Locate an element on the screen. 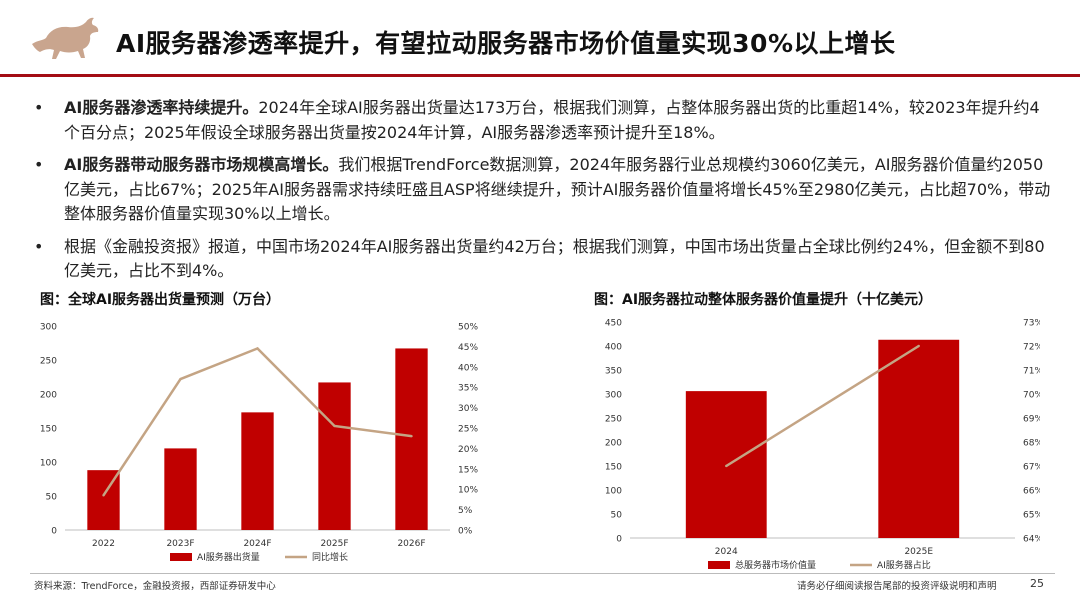 This screenshot has height=608, width=1080. bullet-lead: AI服务器带动服务器市场规模高增长。 is located at coordinates (201, 164).